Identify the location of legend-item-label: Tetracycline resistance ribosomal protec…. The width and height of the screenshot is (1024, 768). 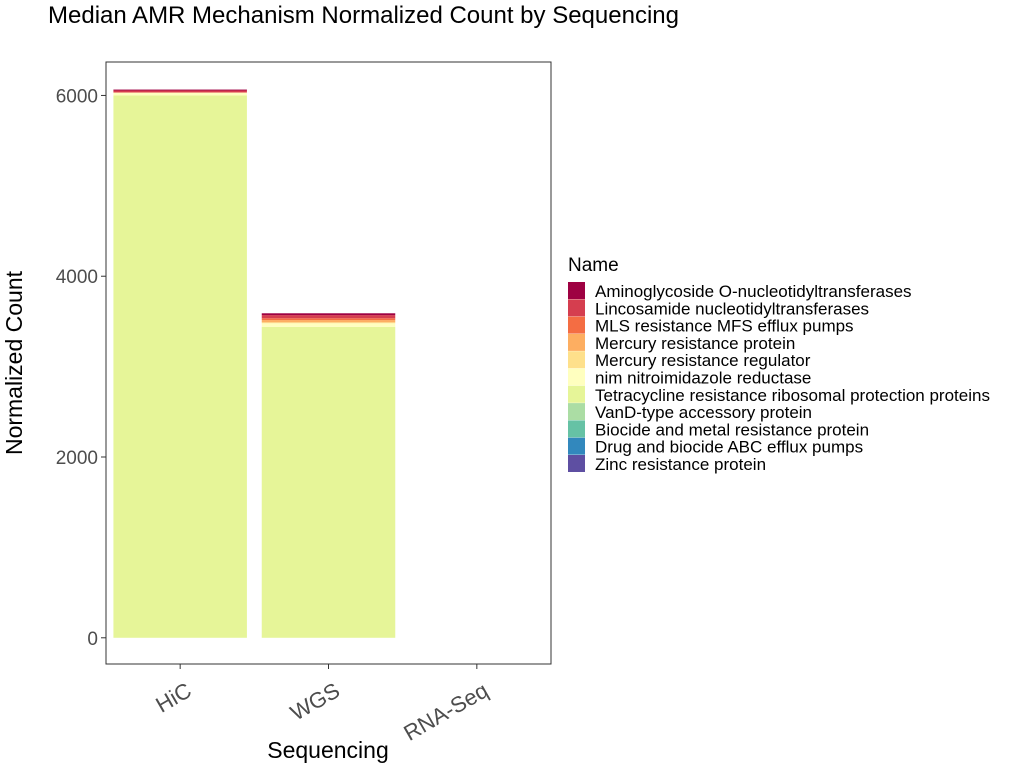
(792, 395).